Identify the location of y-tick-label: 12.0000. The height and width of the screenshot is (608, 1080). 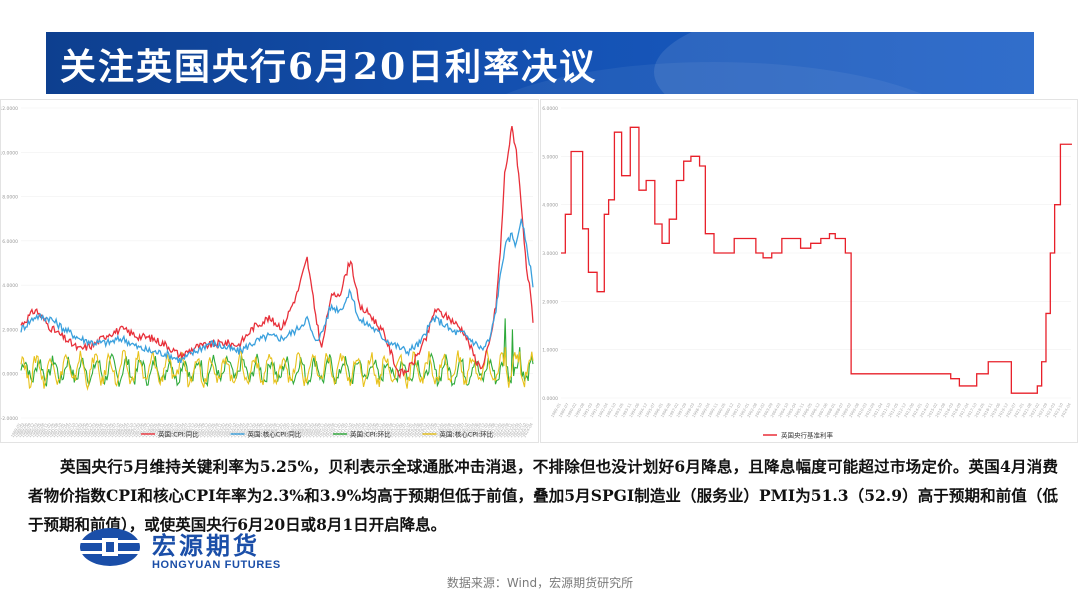
(9, 109).